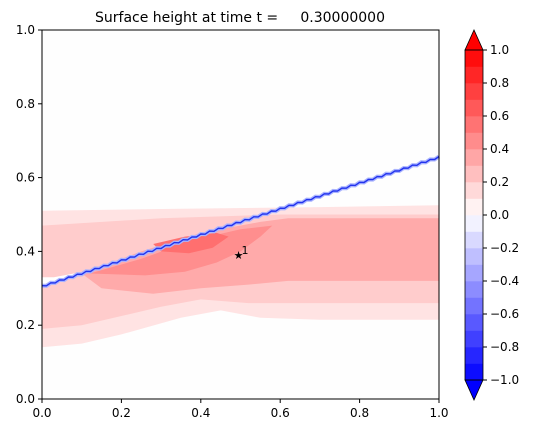 The width and height of the screenshot is (533, 433). Describe the element at coordinates (25, 325) in the screenshot. I see `y-tick-label: 0.2` at that location.